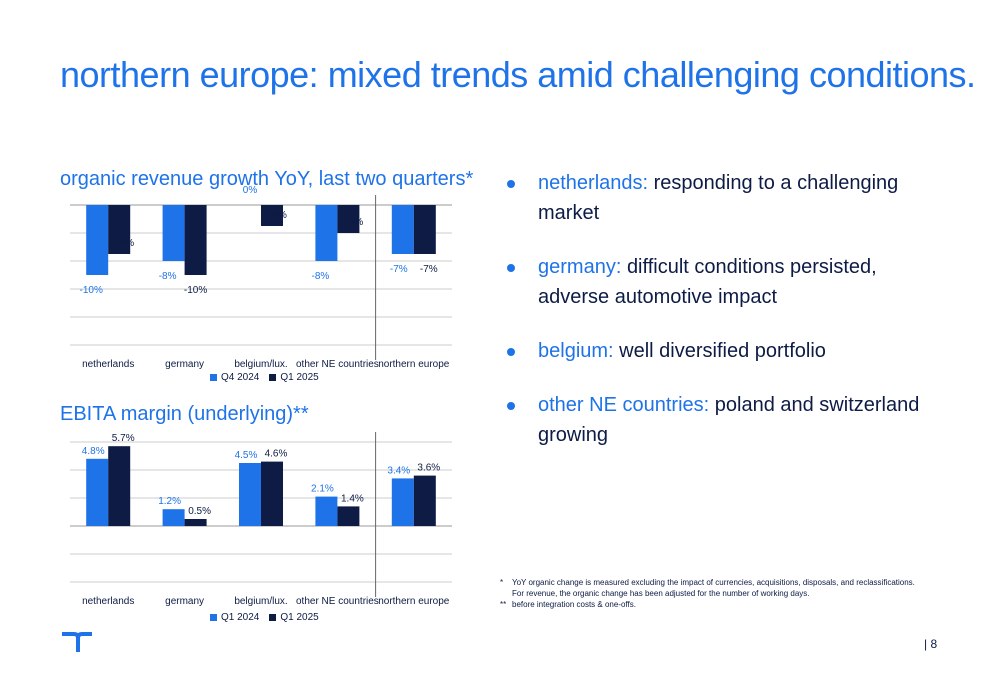  Describe the element at coordinates (322, 489) in the screenshot. I see `data-label: 2.1%` at that location.